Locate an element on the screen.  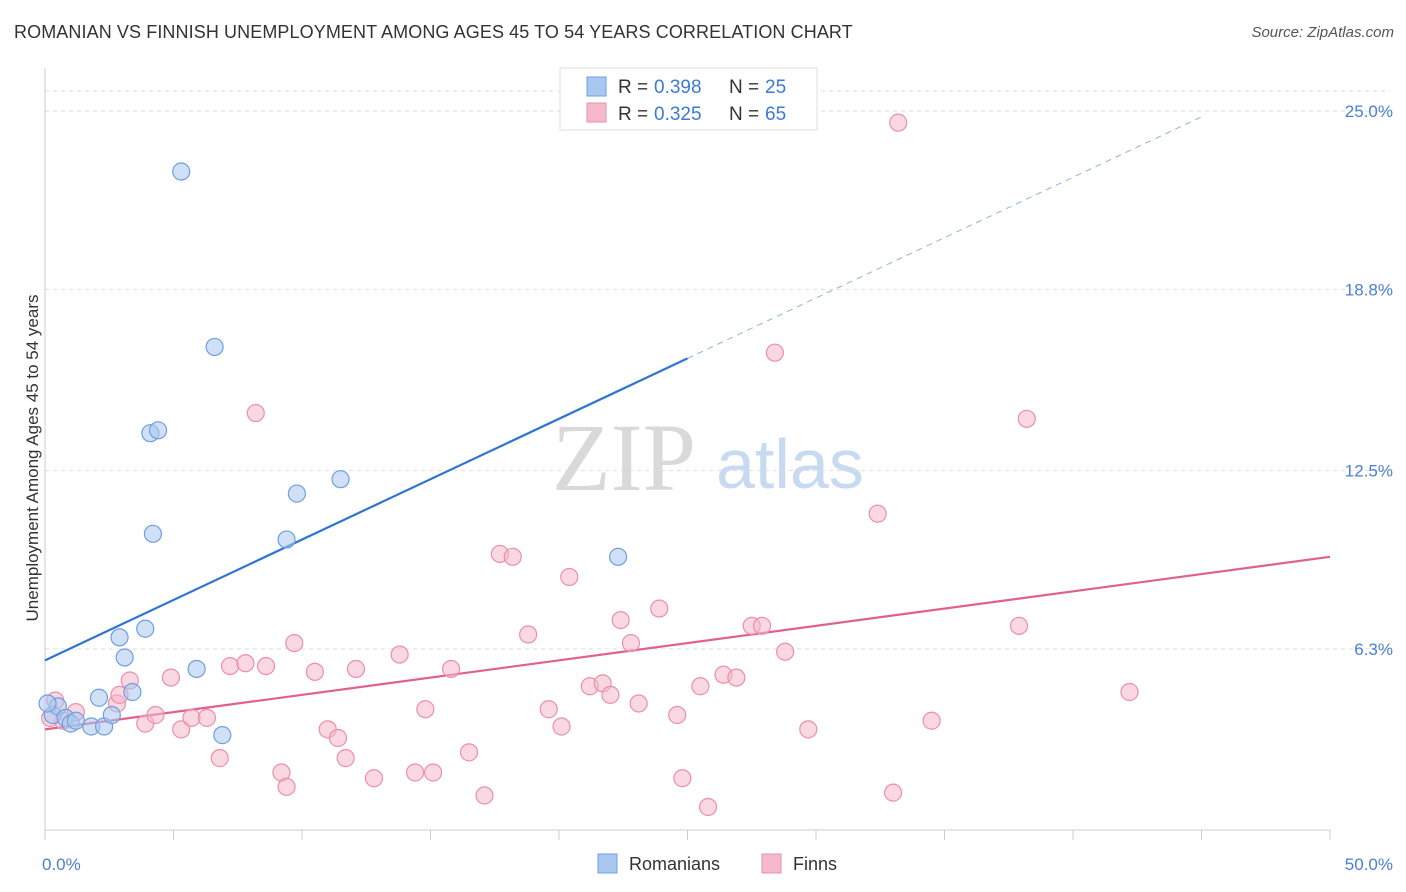
y-tick-labels: 6.3% 12.5% 18.8% 25.0% is located at coordinates (1369, 380).